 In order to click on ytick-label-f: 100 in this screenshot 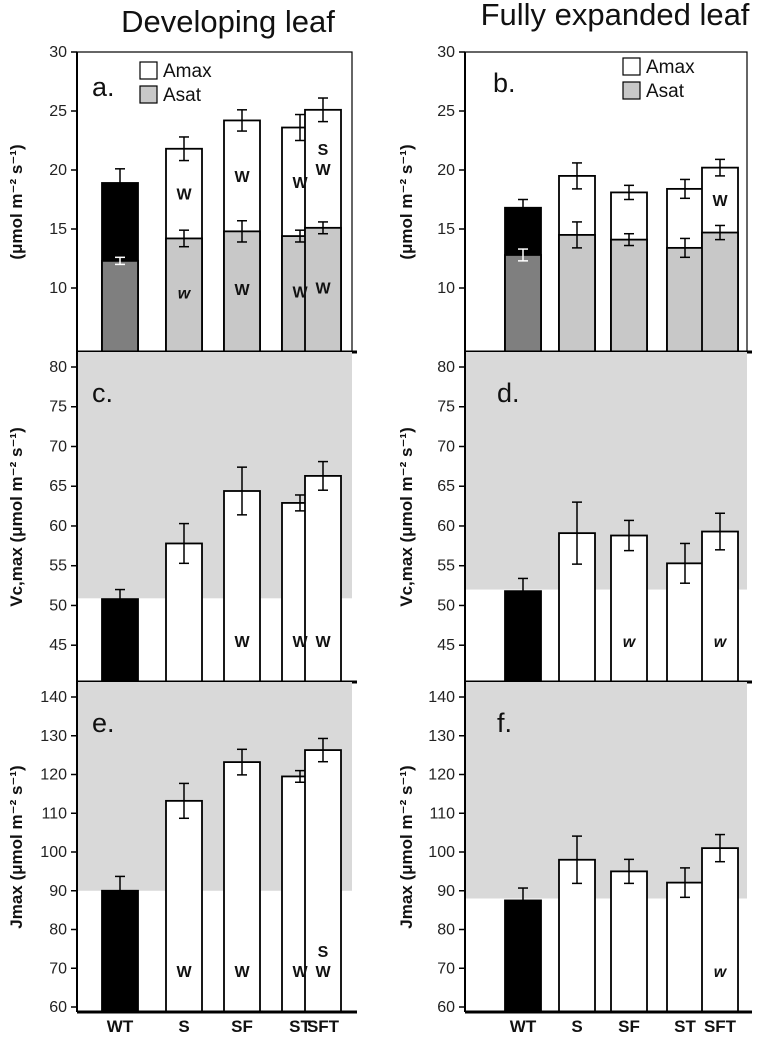, I will do `click(441, 852)`.